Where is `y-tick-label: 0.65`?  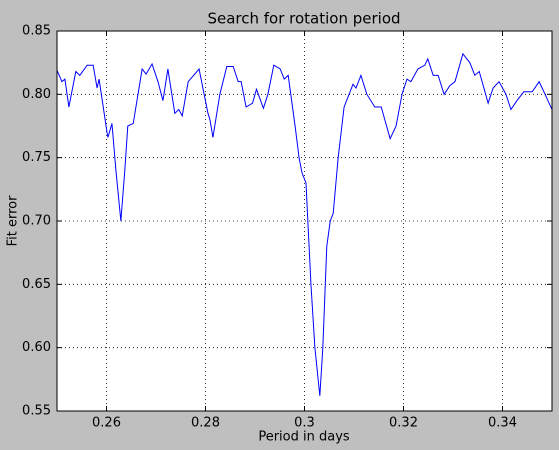
y-tick-label: 0.65 is located at coordinates (36, 284).